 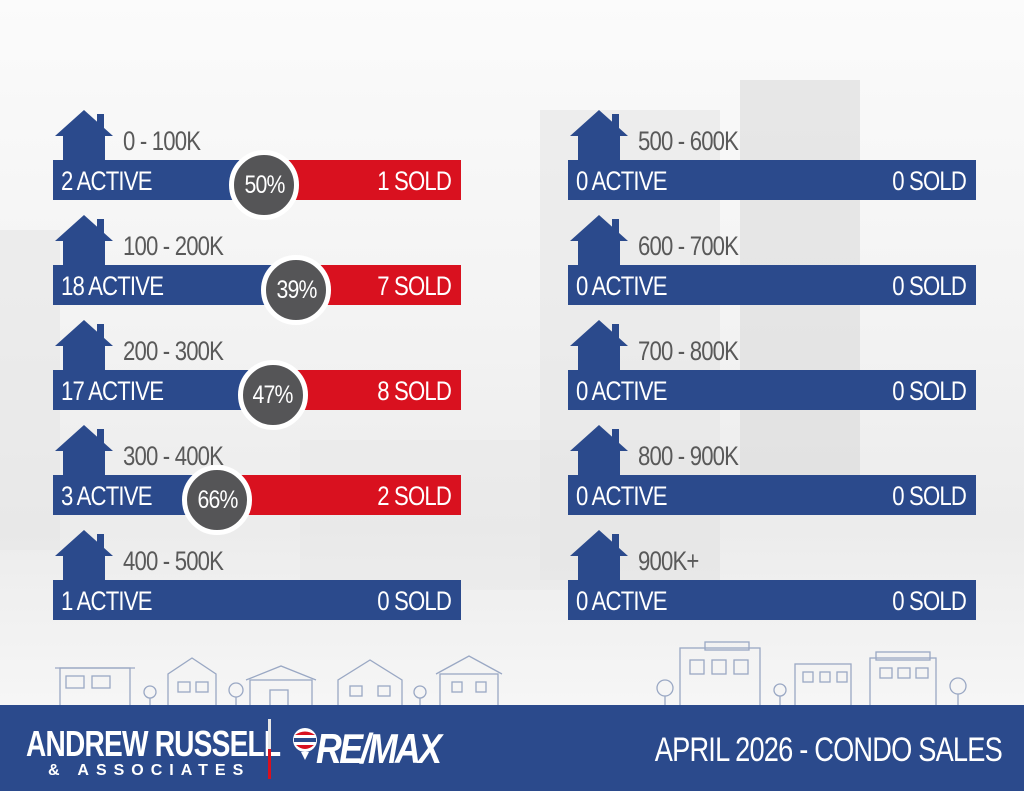 I want to click on sold-count: 8 SOLD, so click(x=414, y=391).